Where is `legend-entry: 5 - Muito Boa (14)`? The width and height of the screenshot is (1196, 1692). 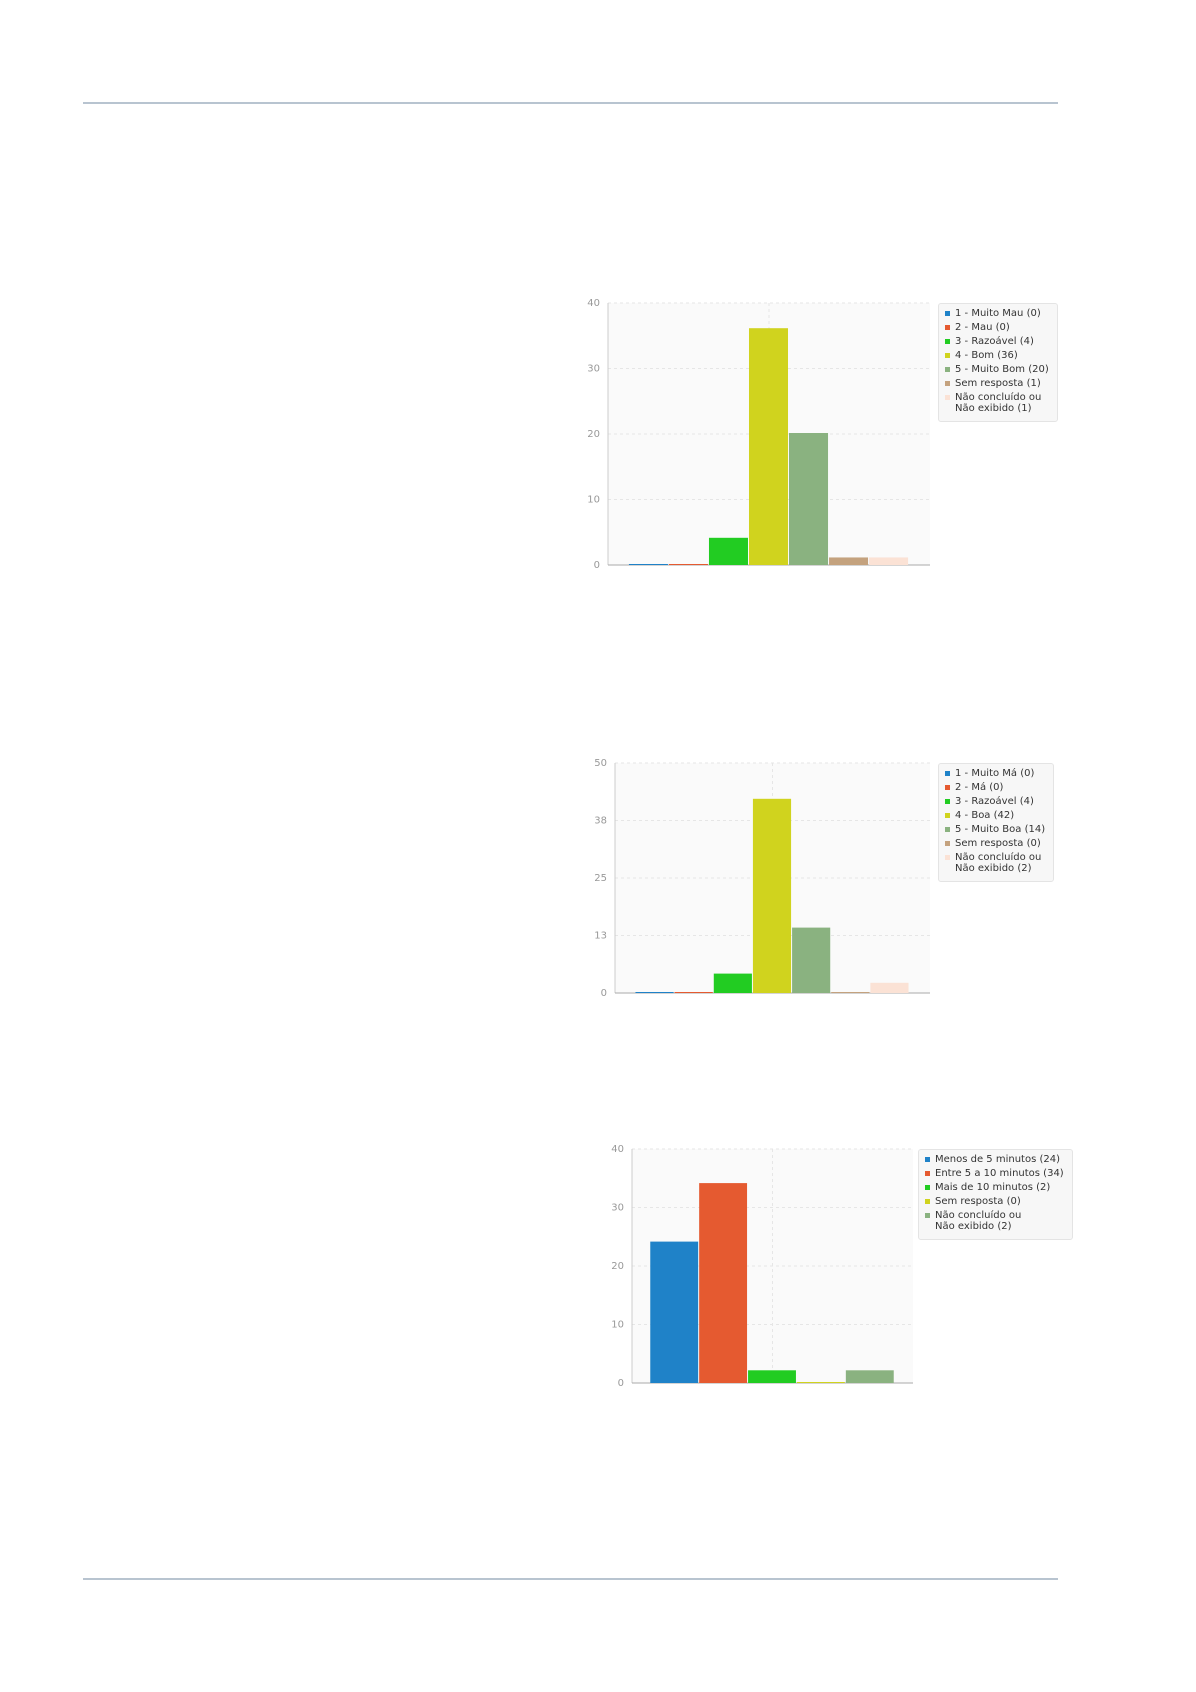 legend-entry: 5 - Muito Boa (14) is located at coordinates (995, 829).